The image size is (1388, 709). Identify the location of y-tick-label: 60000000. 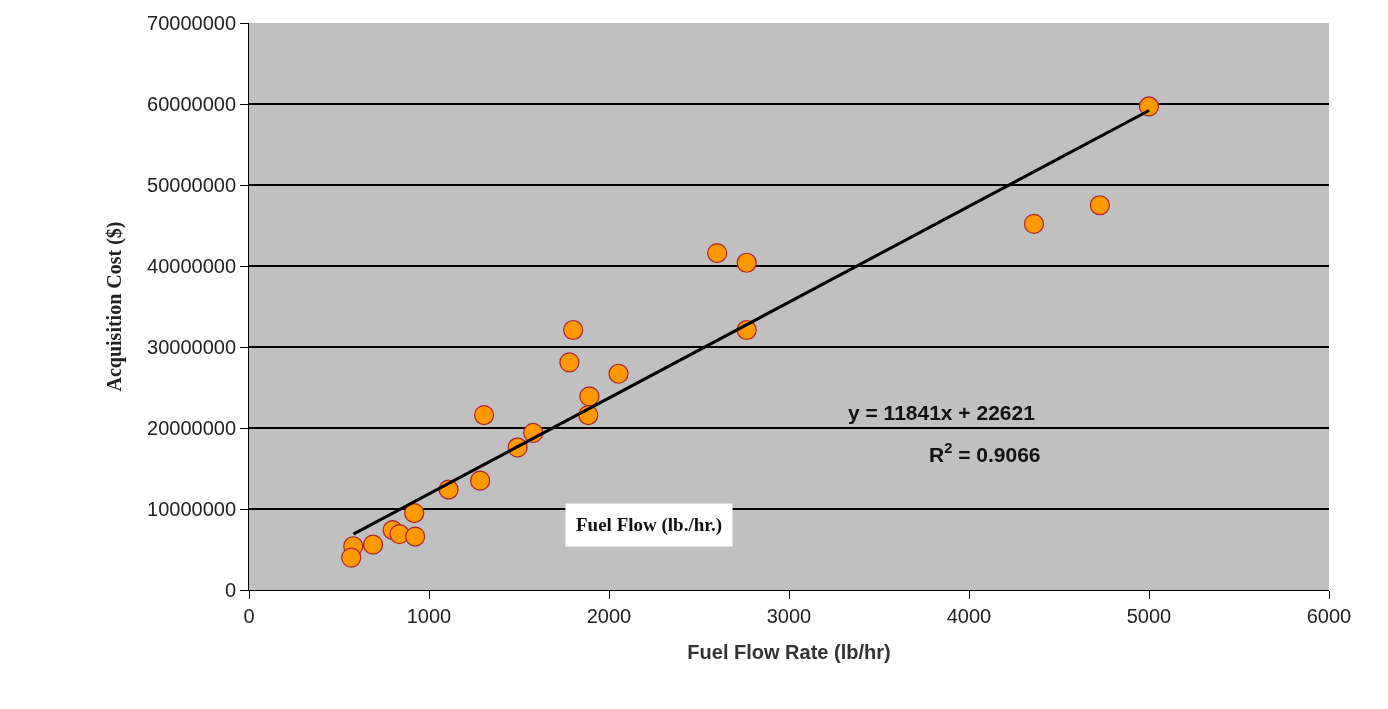
(191, 104).